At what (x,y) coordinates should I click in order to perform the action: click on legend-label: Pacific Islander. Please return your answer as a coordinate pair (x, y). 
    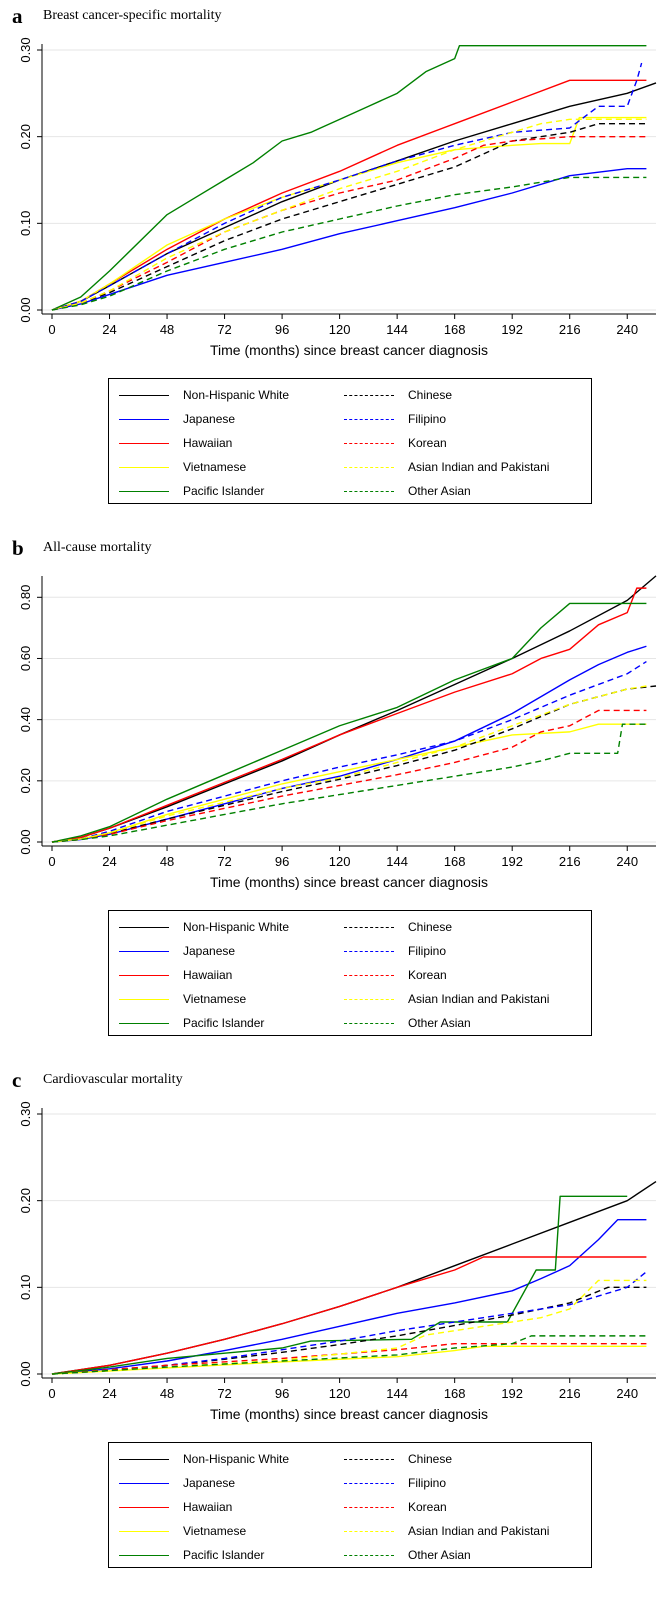
    Looking at the image, I should click on (224, 491).